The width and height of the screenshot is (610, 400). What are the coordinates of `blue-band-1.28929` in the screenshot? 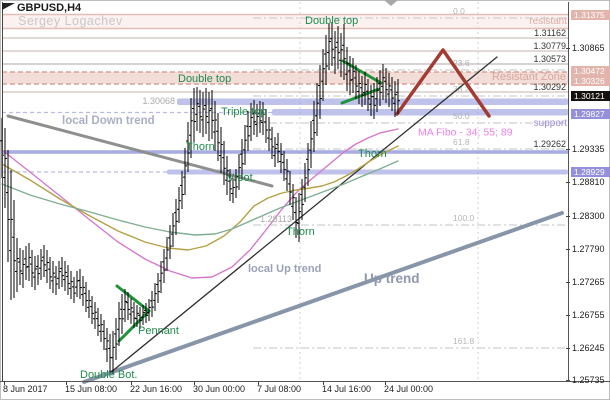 It's located at (367, 172).